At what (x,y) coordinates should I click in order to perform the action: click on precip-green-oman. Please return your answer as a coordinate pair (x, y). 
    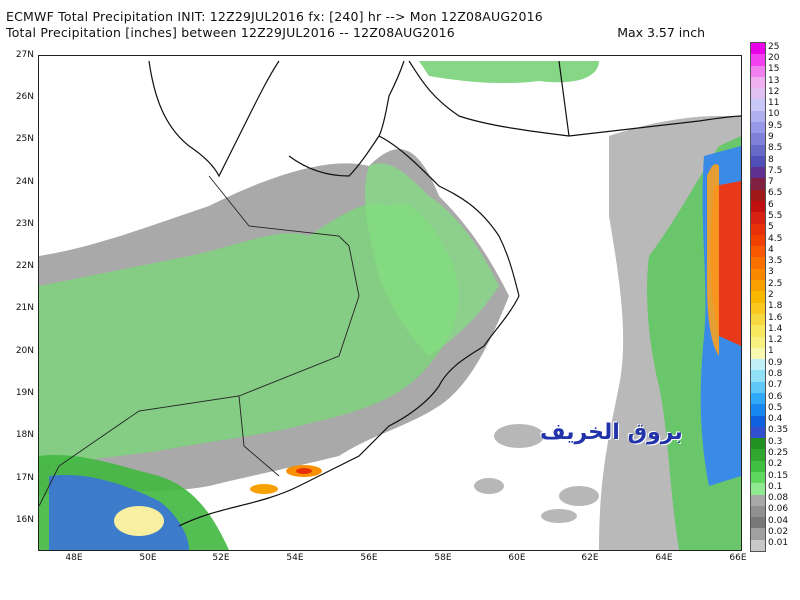
    Looking at the image, I should click on (431, 259).